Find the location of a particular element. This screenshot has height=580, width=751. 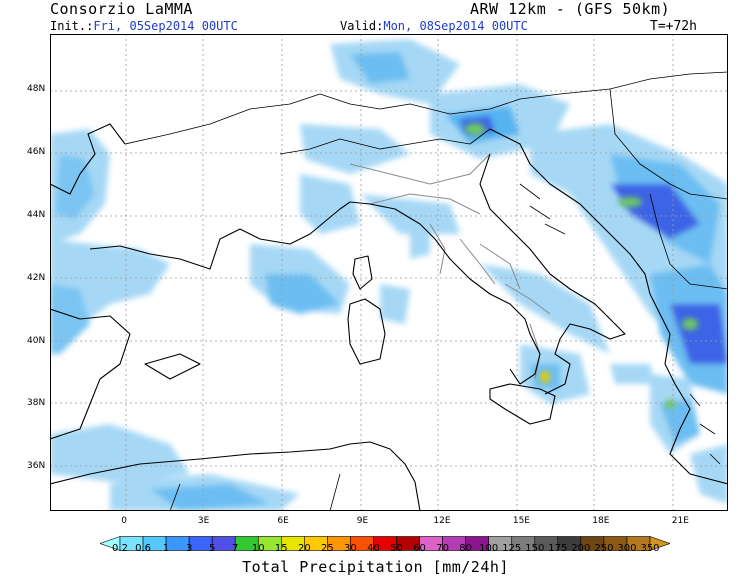

colorbar-swatch is located at coordinates (659, 543).